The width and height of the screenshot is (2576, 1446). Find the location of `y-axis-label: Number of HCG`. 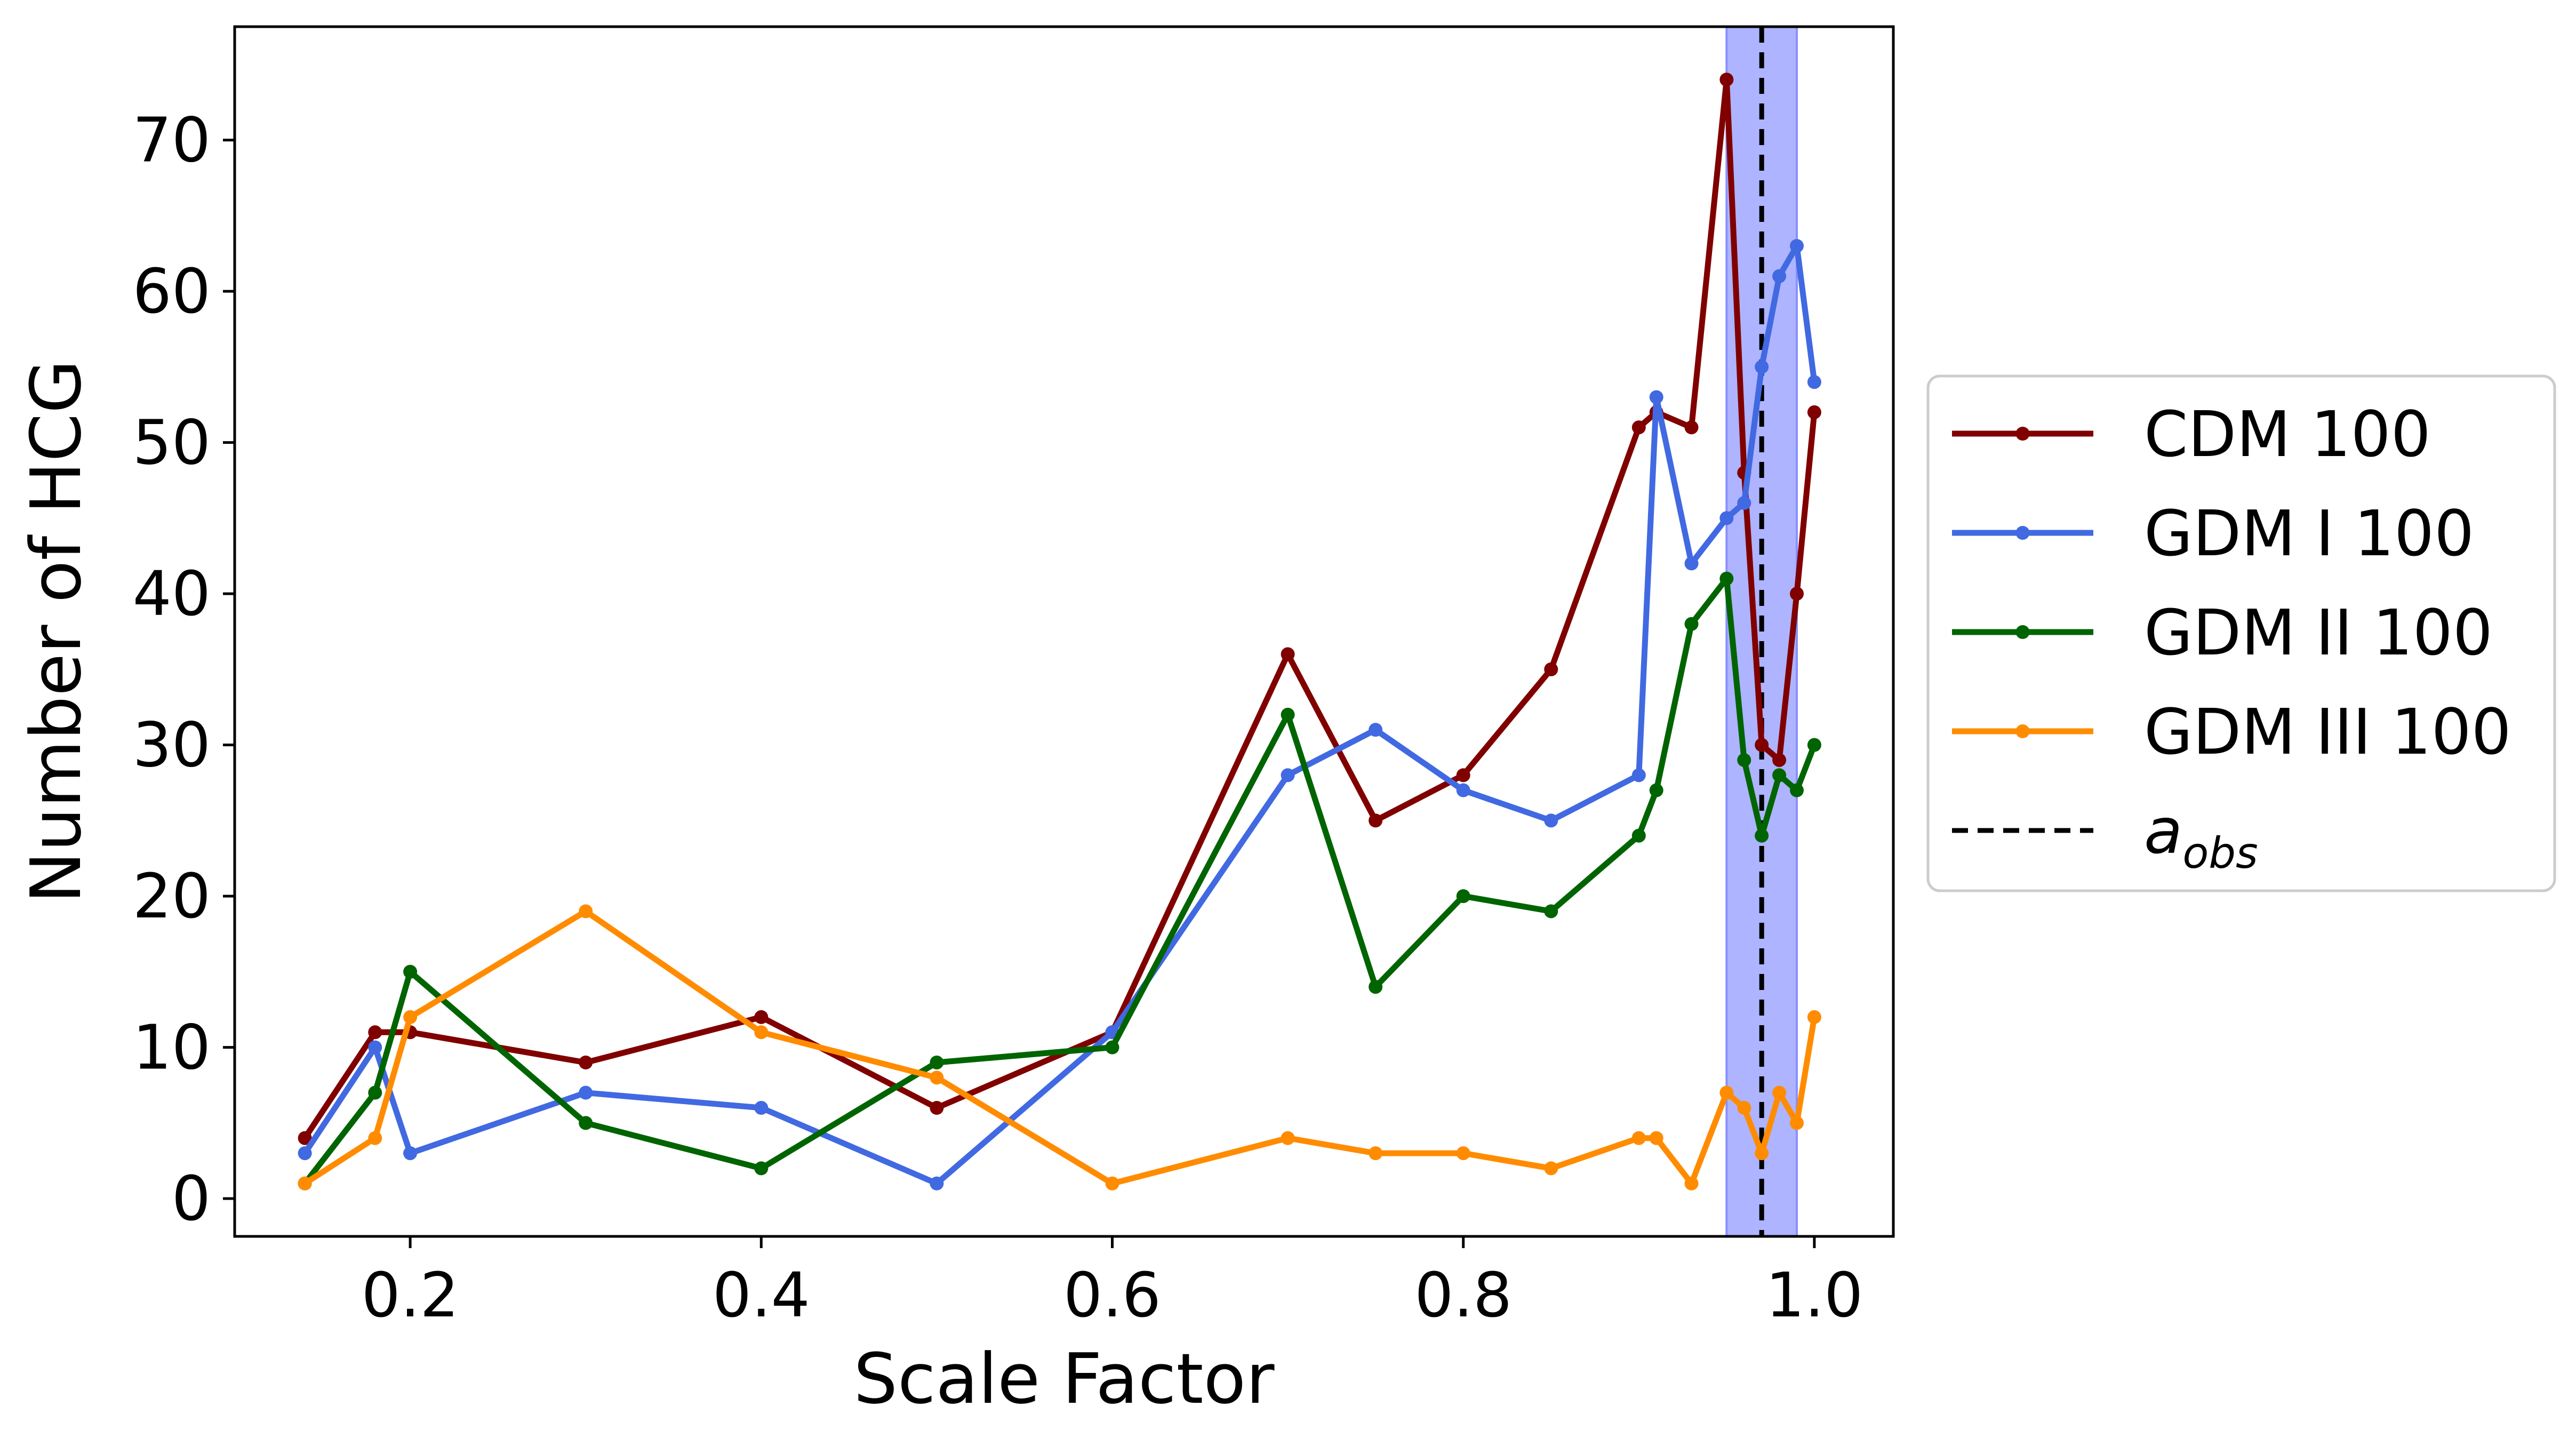

y-axis-label: Number of HCG is located at coordinates (56, 631).